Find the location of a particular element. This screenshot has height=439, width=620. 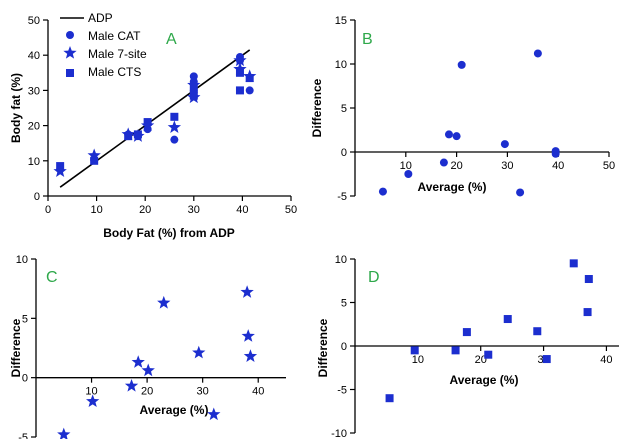

panel-a-legend: ADP Male CAT Male 7-site Male CTS is located at coordinates (103, 45).